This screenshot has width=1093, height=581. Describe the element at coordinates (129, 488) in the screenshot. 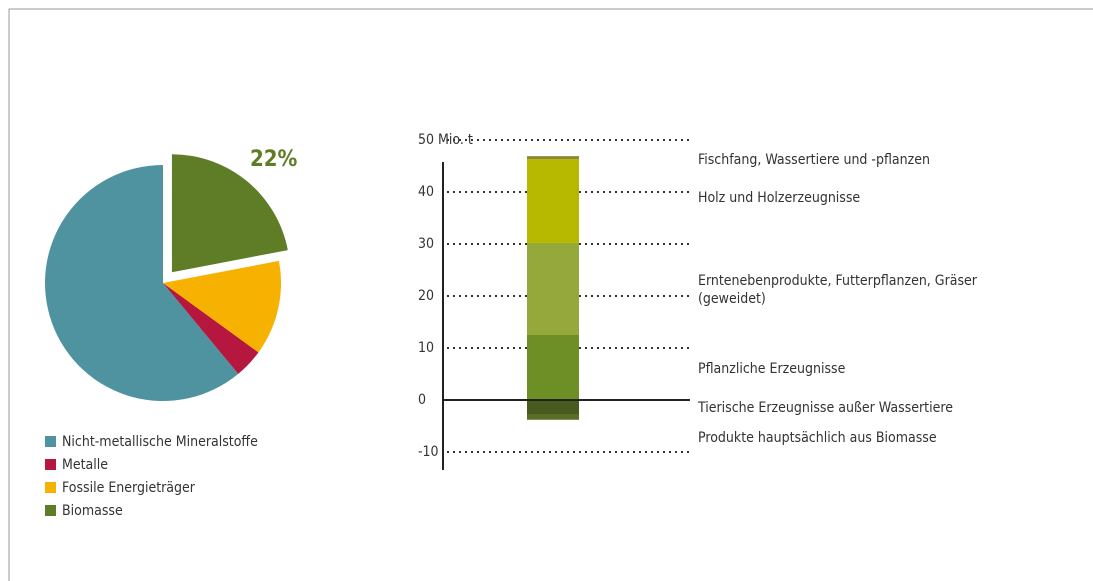

I see `legend-label: Fossile Energieträger` at that location.